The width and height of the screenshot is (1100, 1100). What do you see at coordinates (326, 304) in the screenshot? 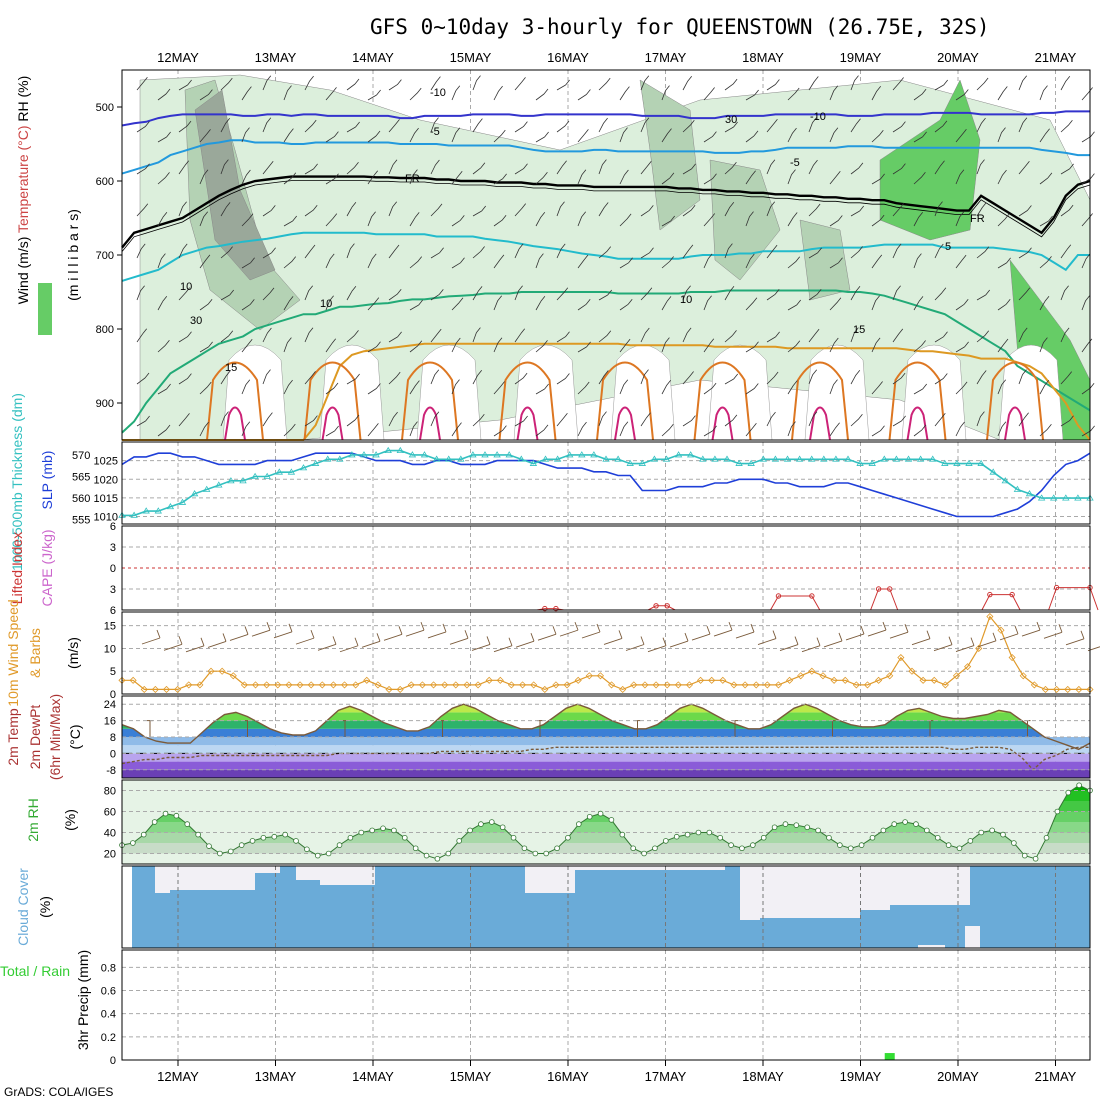
I see `contour-label: 10` at bounding box center [326, 304].